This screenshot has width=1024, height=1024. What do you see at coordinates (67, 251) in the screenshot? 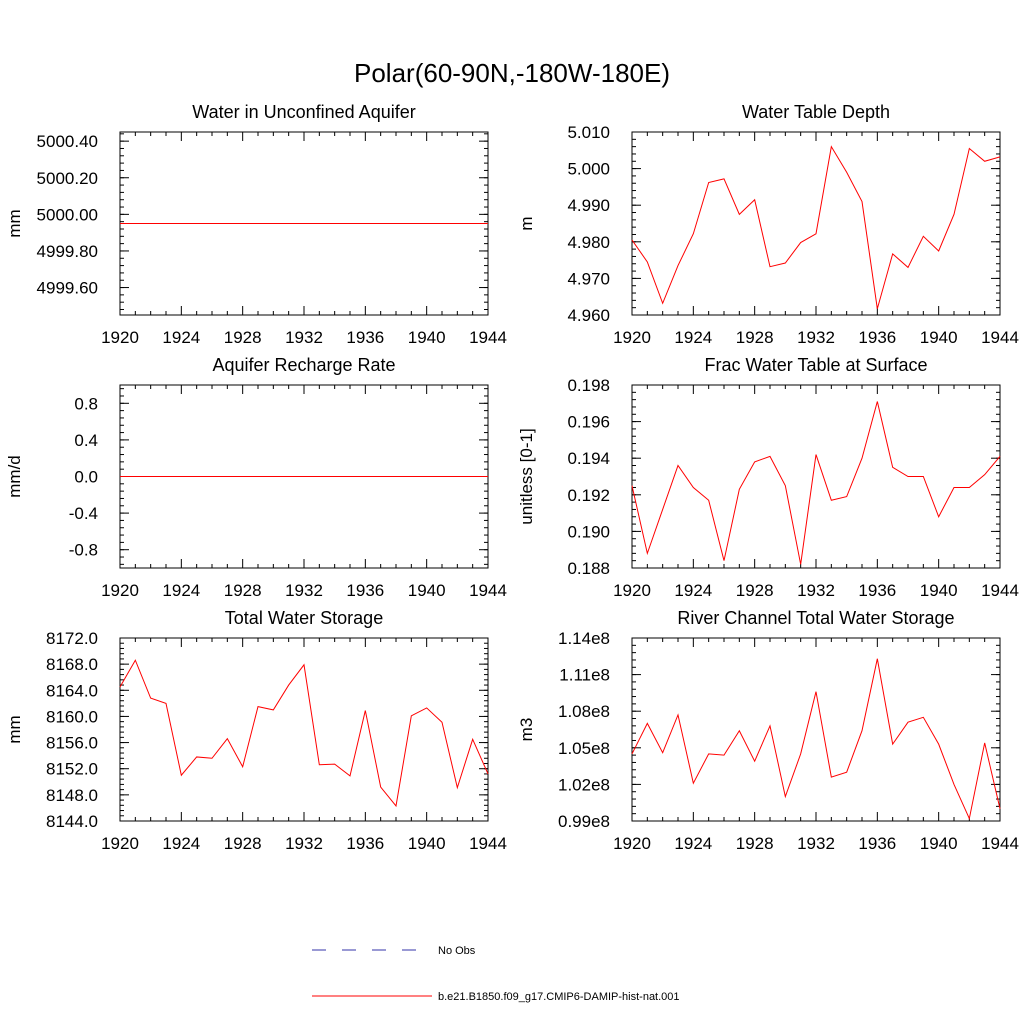
I see `y-tick-label: 4999.80` at bounding box center [67, 251].